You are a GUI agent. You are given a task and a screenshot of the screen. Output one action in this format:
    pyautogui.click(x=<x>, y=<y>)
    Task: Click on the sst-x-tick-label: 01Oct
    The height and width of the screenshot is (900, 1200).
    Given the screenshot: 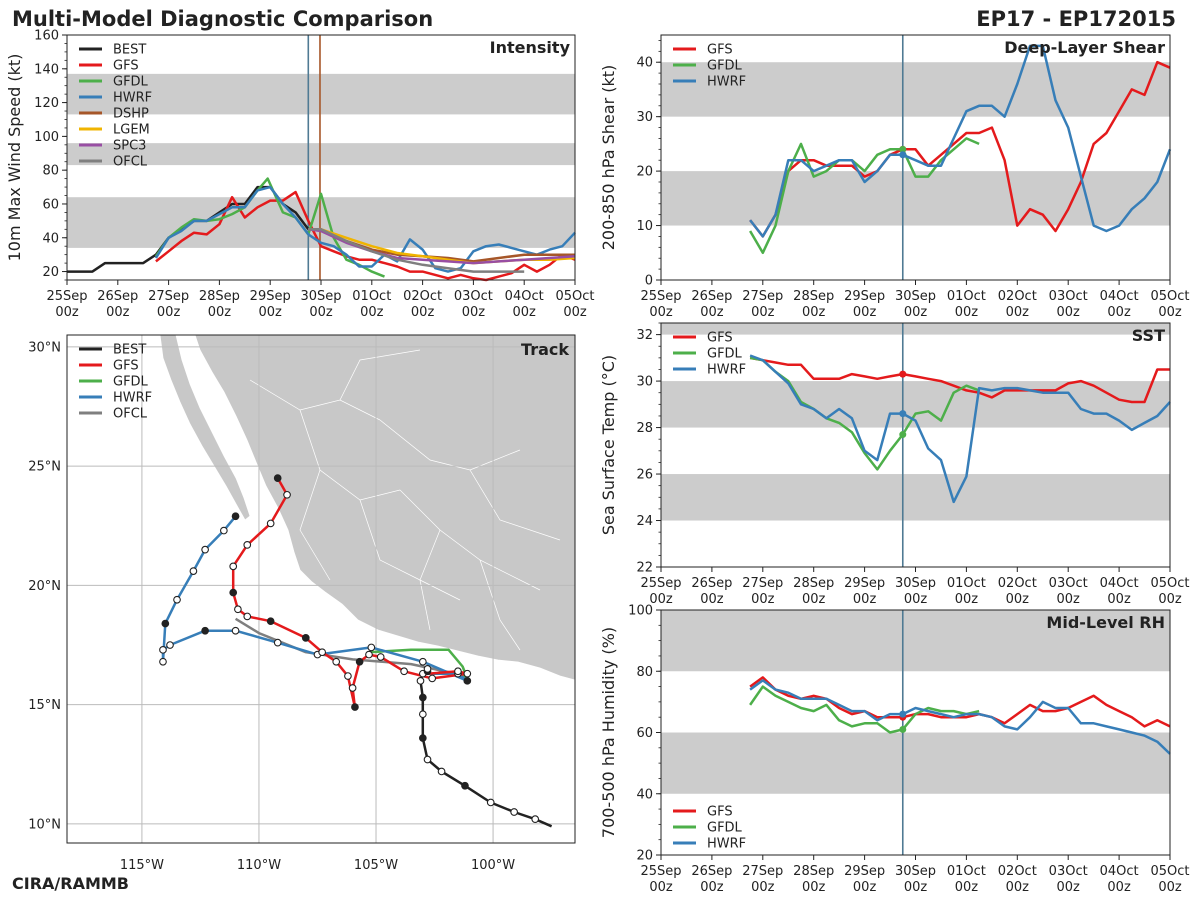 What is the action you would take?
    pyautogui.click(x=966, y=583)
    